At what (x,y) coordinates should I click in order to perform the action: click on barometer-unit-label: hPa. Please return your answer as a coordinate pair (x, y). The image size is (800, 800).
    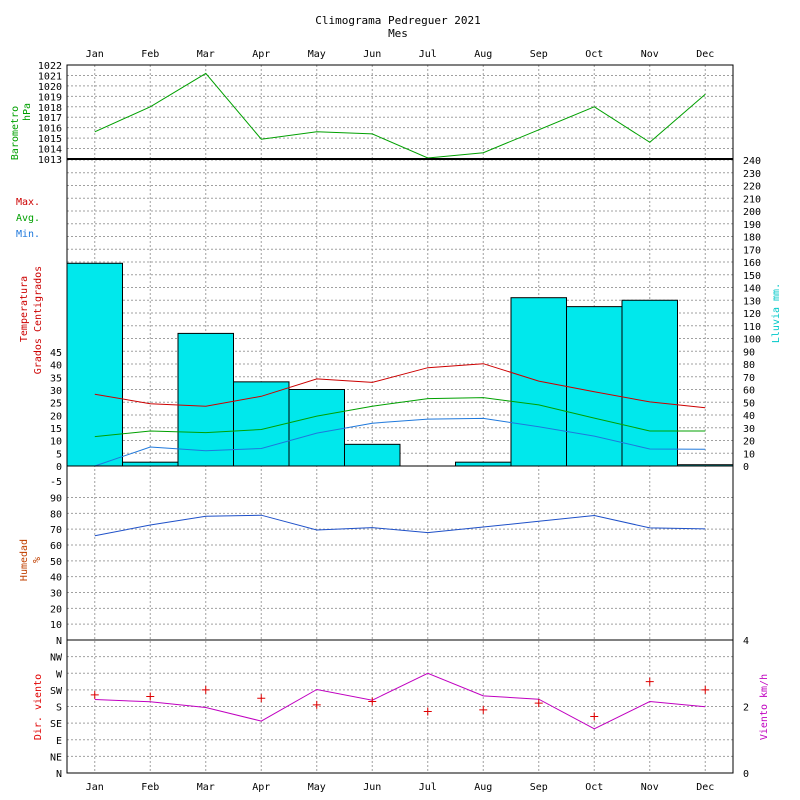
    Looking at the image, I should click on (27, 112).